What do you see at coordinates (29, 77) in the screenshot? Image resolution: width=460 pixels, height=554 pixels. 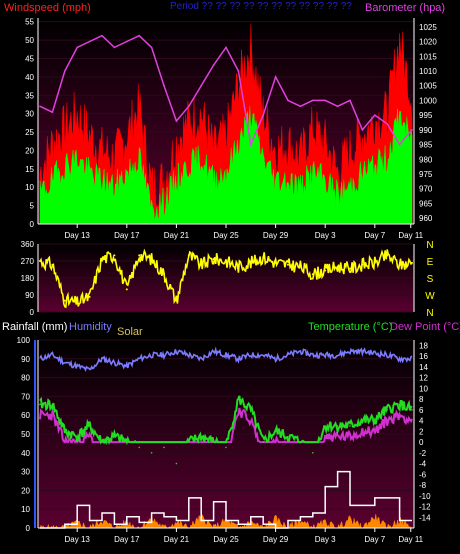 I see `wind-left-tick-label: 40` at bounding box center [29, 77].